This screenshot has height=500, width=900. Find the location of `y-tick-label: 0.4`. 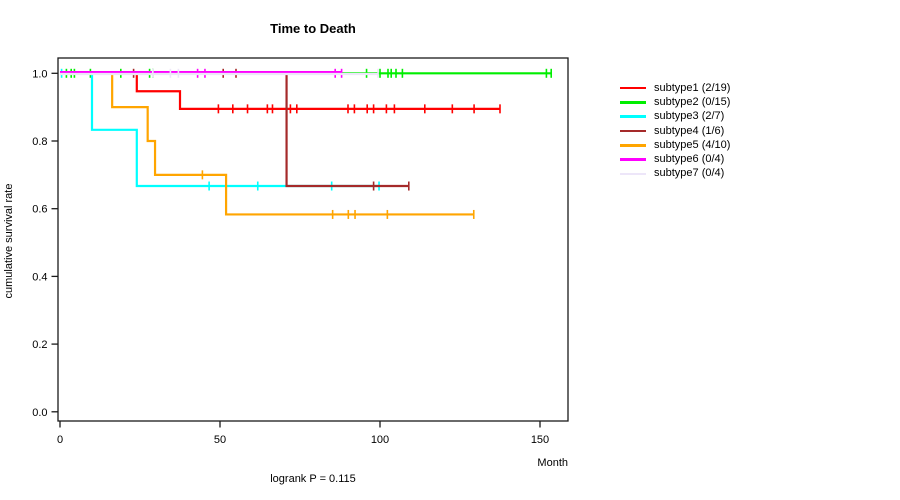

y-tick-label: 0.4 is located at coordinates (39, 277).